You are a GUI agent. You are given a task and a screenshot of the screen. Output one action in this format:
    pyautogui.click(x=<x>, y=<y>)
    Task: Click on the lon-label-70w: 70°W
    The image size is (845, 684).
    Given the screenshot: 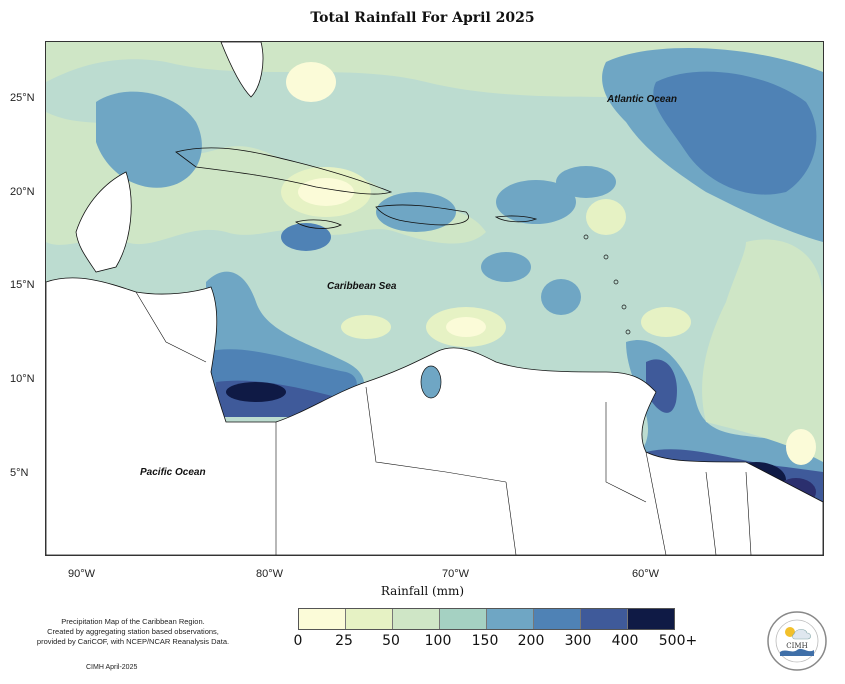 What is the action you would take?
    pyautogui.click(x=456, y=574)
    